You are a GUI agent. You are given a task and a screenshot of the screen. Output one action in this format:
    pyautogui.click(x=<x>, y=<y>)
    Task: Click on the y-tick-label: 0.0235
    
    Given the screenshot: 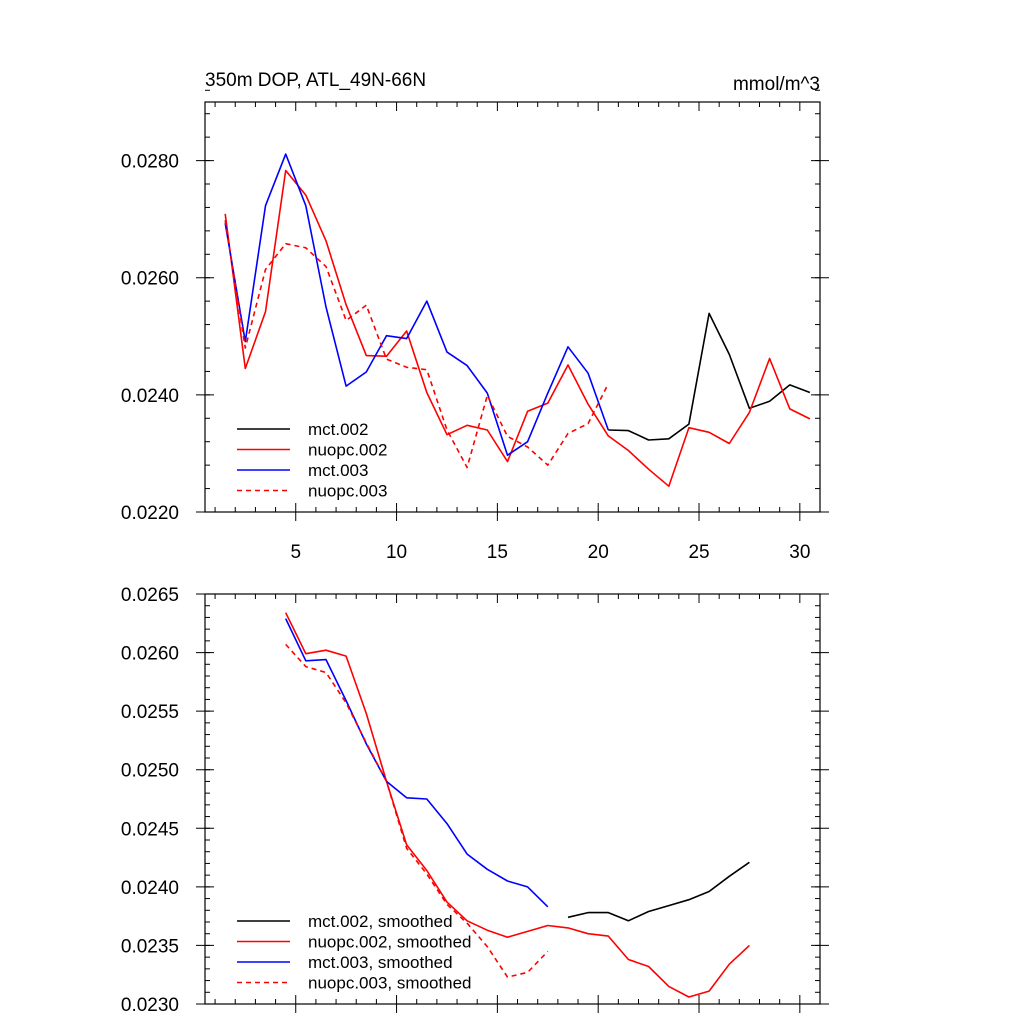 What is the action you would take?
    pyautogui.click(x=150, y=946)
    